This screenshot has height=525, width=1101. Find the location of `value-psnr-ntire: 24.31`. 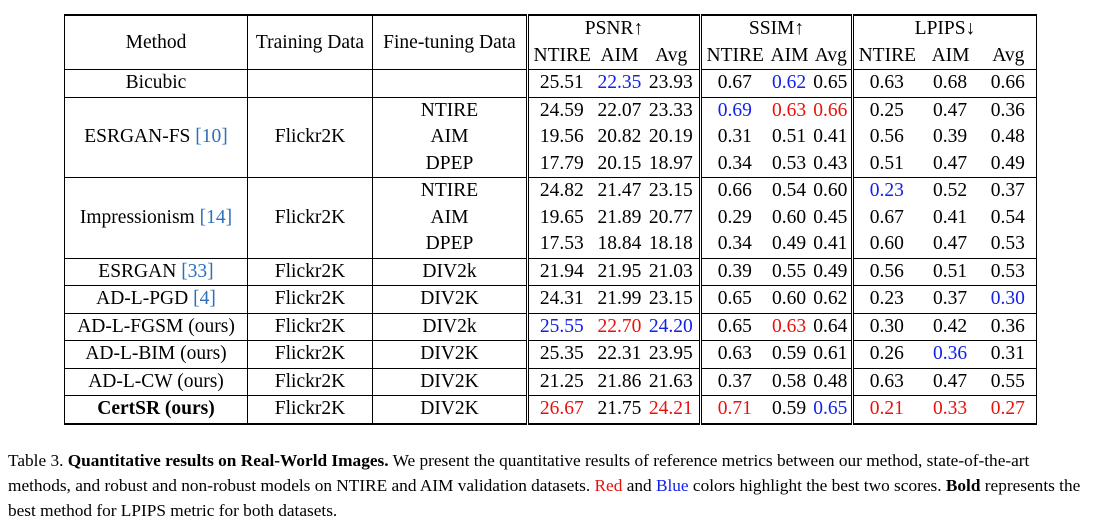

value-psnr-ntire: 24.31 is located at coordinates (561, 299).